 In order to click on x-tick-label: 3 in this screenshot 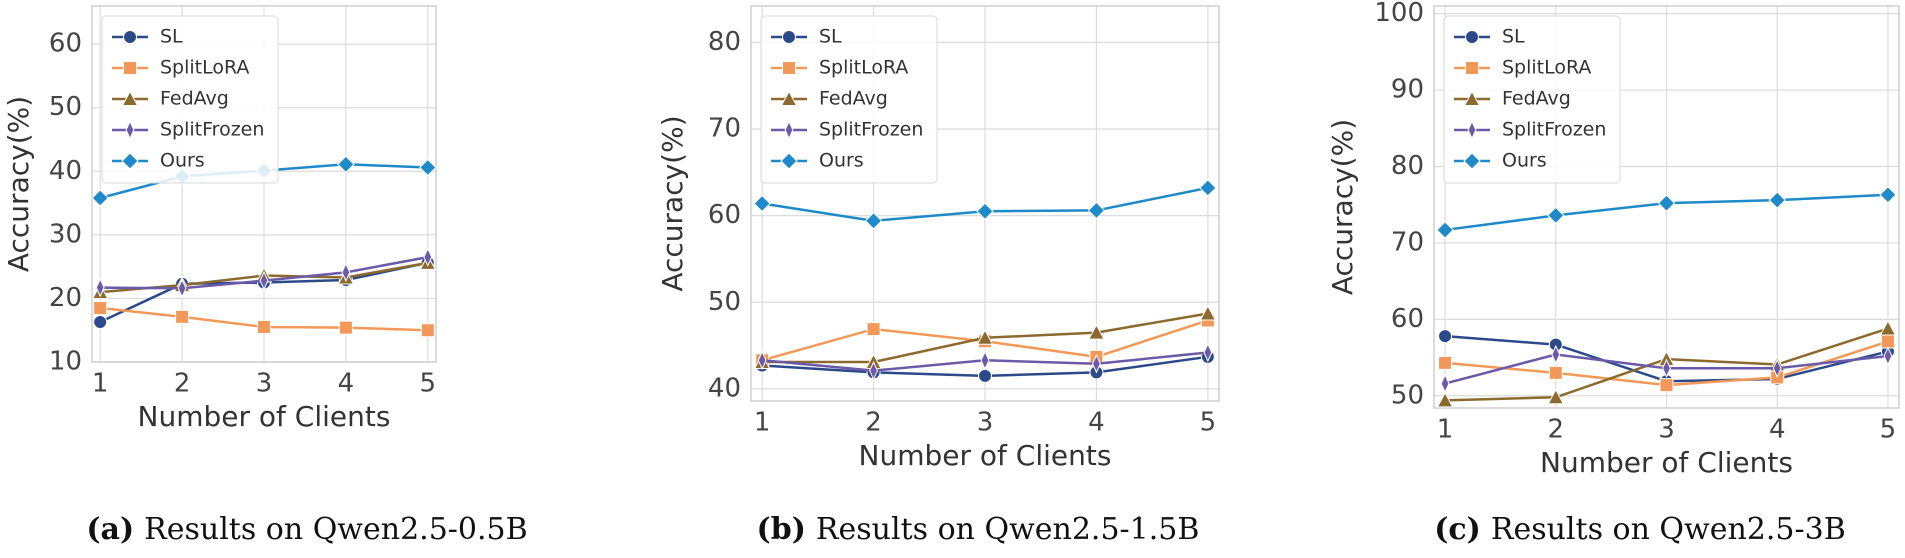, I will do `click(1666, 430)`.